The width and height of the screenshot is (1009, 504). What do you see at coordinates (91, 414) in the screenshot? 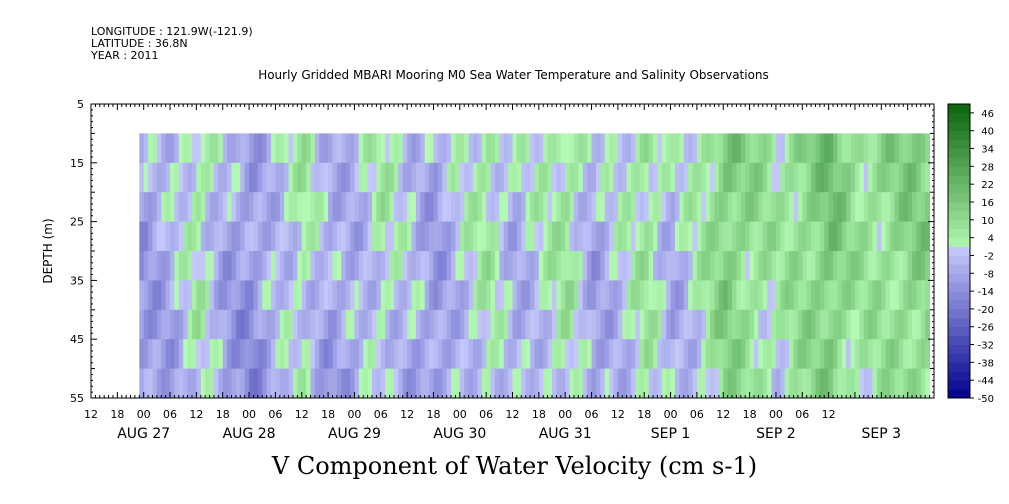
I see `x-hour-label: 12` at bounding box center [91, 414].